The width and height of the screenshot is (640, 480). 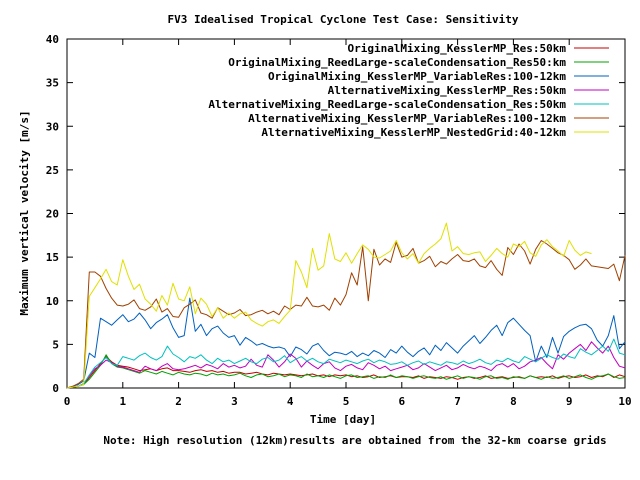 What do you see at coordinates (513, 401) in the screenshot?
I see `x-tick-label: 8` at bounding box center [513, 401].